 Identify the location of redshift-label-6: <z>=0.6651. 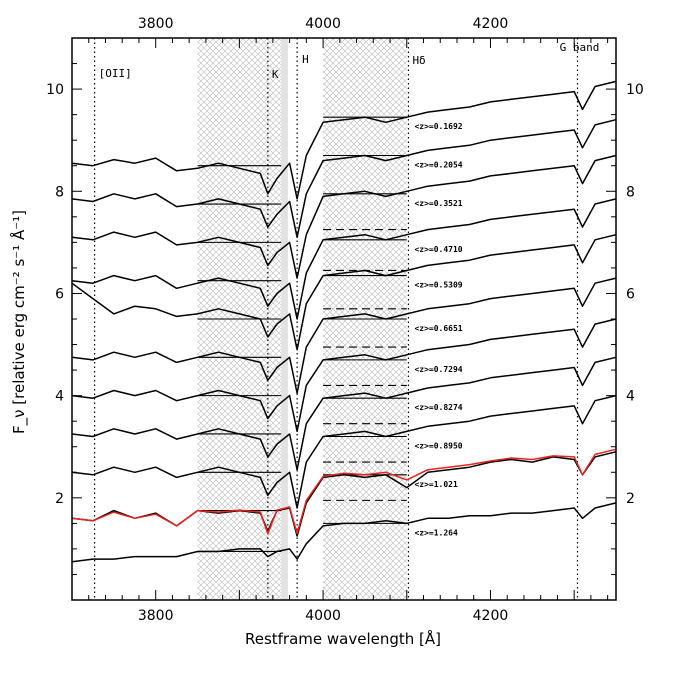
(438, 328).